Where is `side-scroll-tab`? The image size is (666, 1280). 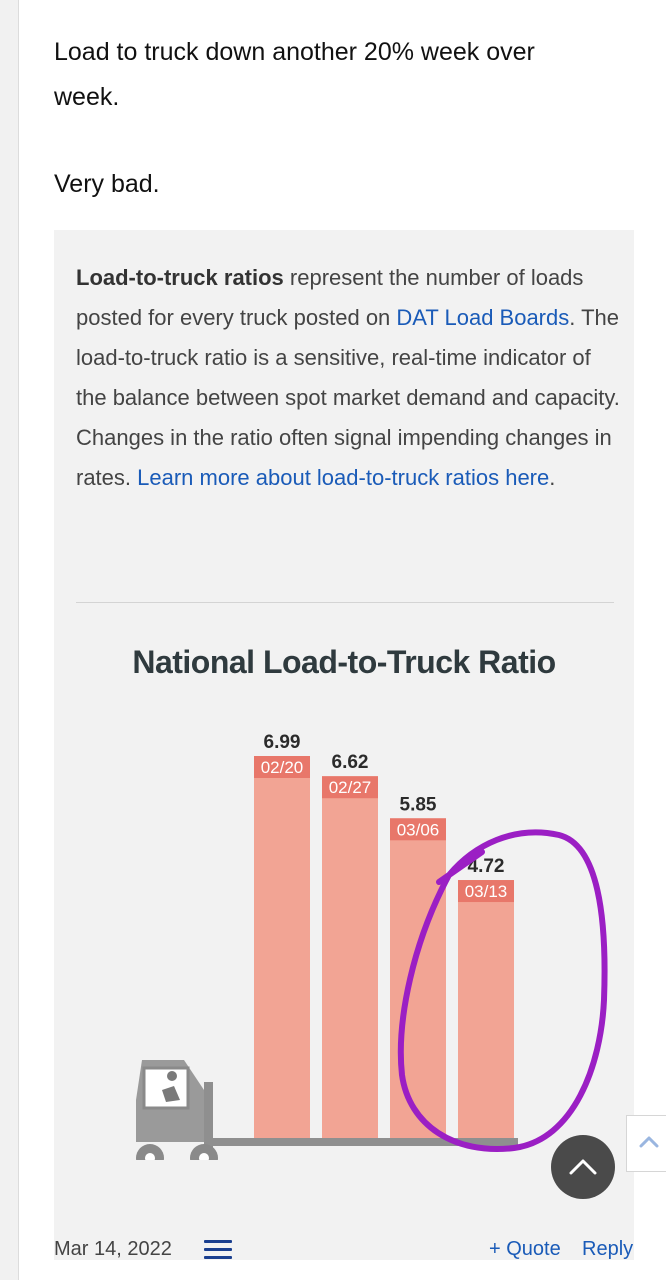
side-scroll-tab is located at coordinates (646, 1143).